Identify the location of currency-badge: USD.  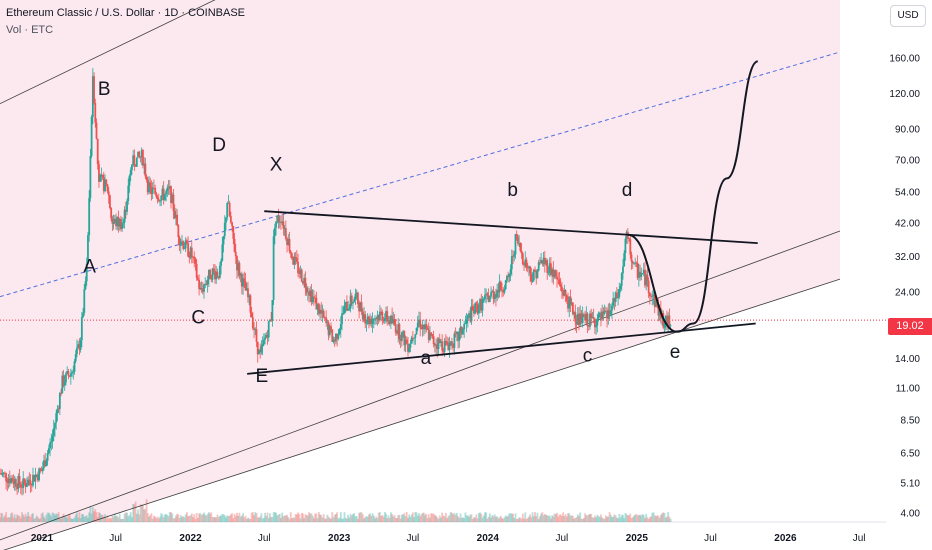
(908, 16).